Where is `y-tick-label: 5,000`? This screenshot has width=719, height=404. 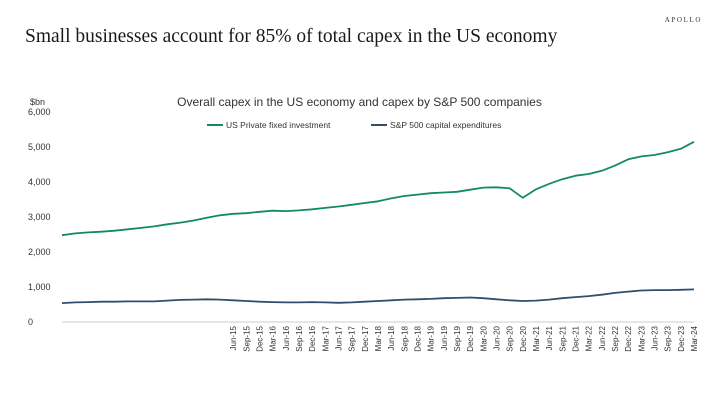
y-tick-label: 5,000 is located at coordinates (39, 147).